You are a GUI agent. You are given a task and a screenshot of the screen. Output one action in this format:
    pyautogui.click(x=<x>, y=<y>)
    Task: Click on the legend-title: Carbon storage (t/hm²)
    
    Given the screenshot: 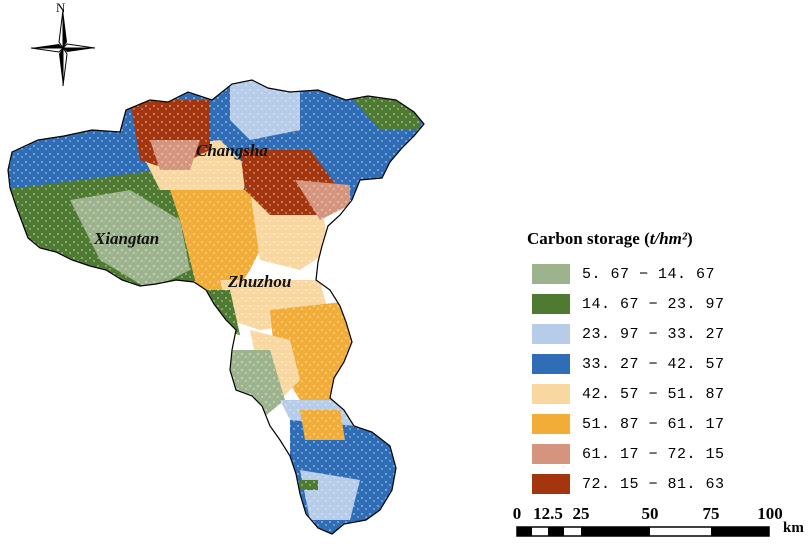 What is the action you would take?
    pyautogui.click(x=610, y=239)
    